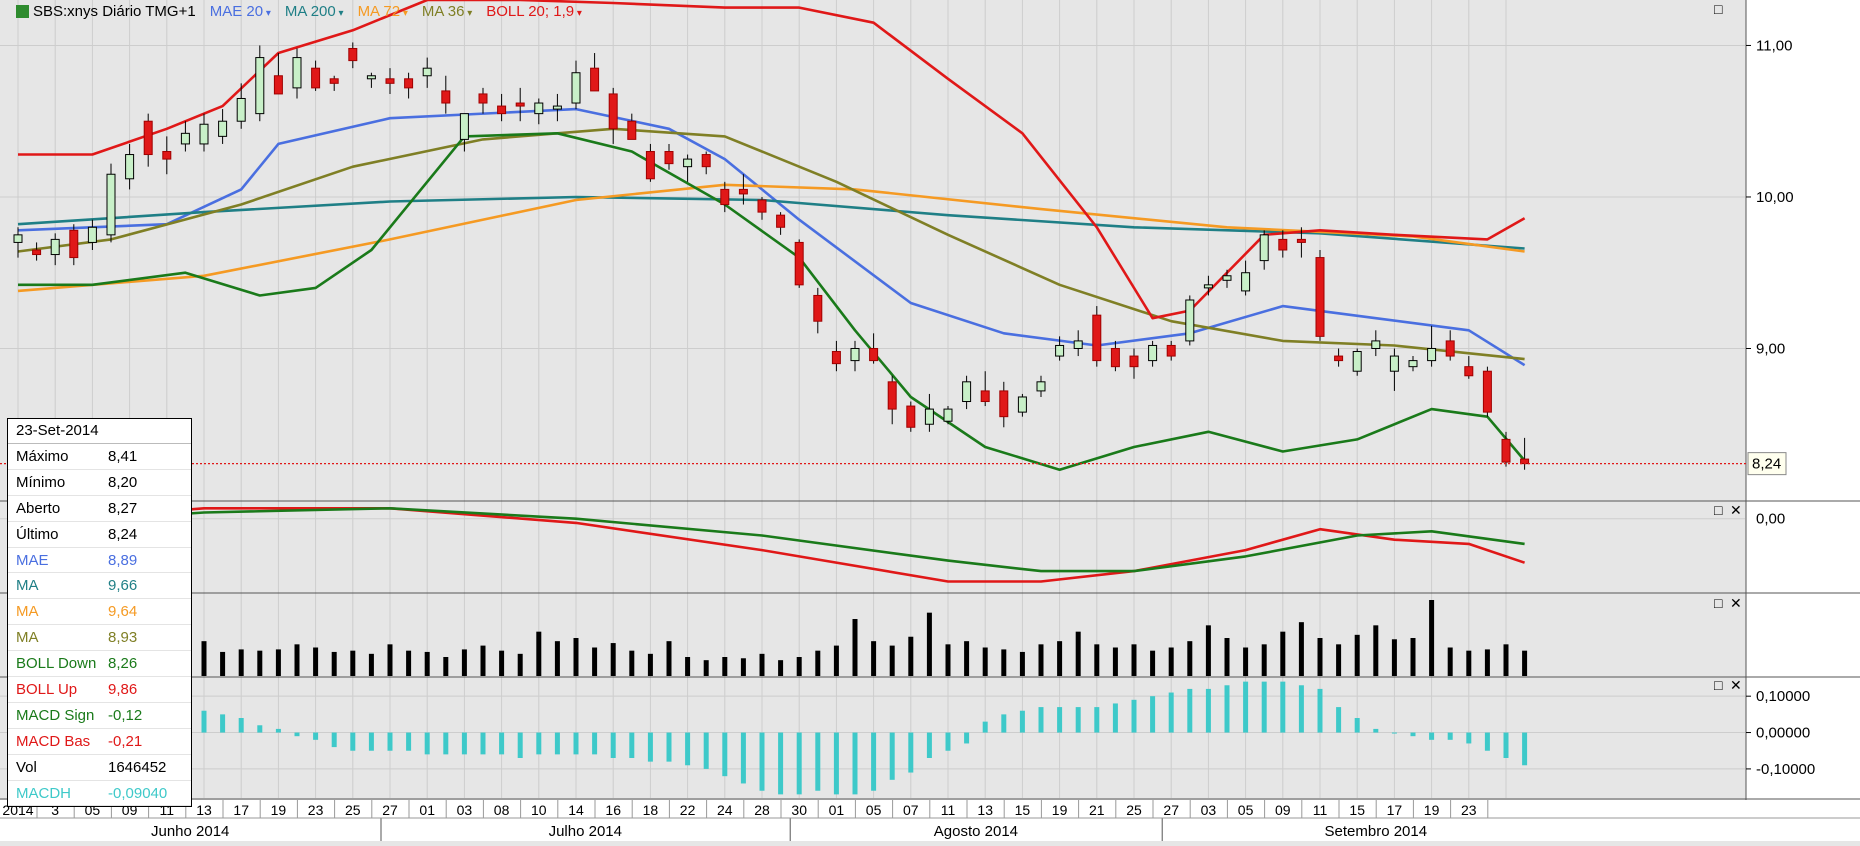 This screenshot has height=846, width=1860. Describe the element at coordinates (1376, 831) in the screenshot. I see `month-label: Setembro 2014` at that location.